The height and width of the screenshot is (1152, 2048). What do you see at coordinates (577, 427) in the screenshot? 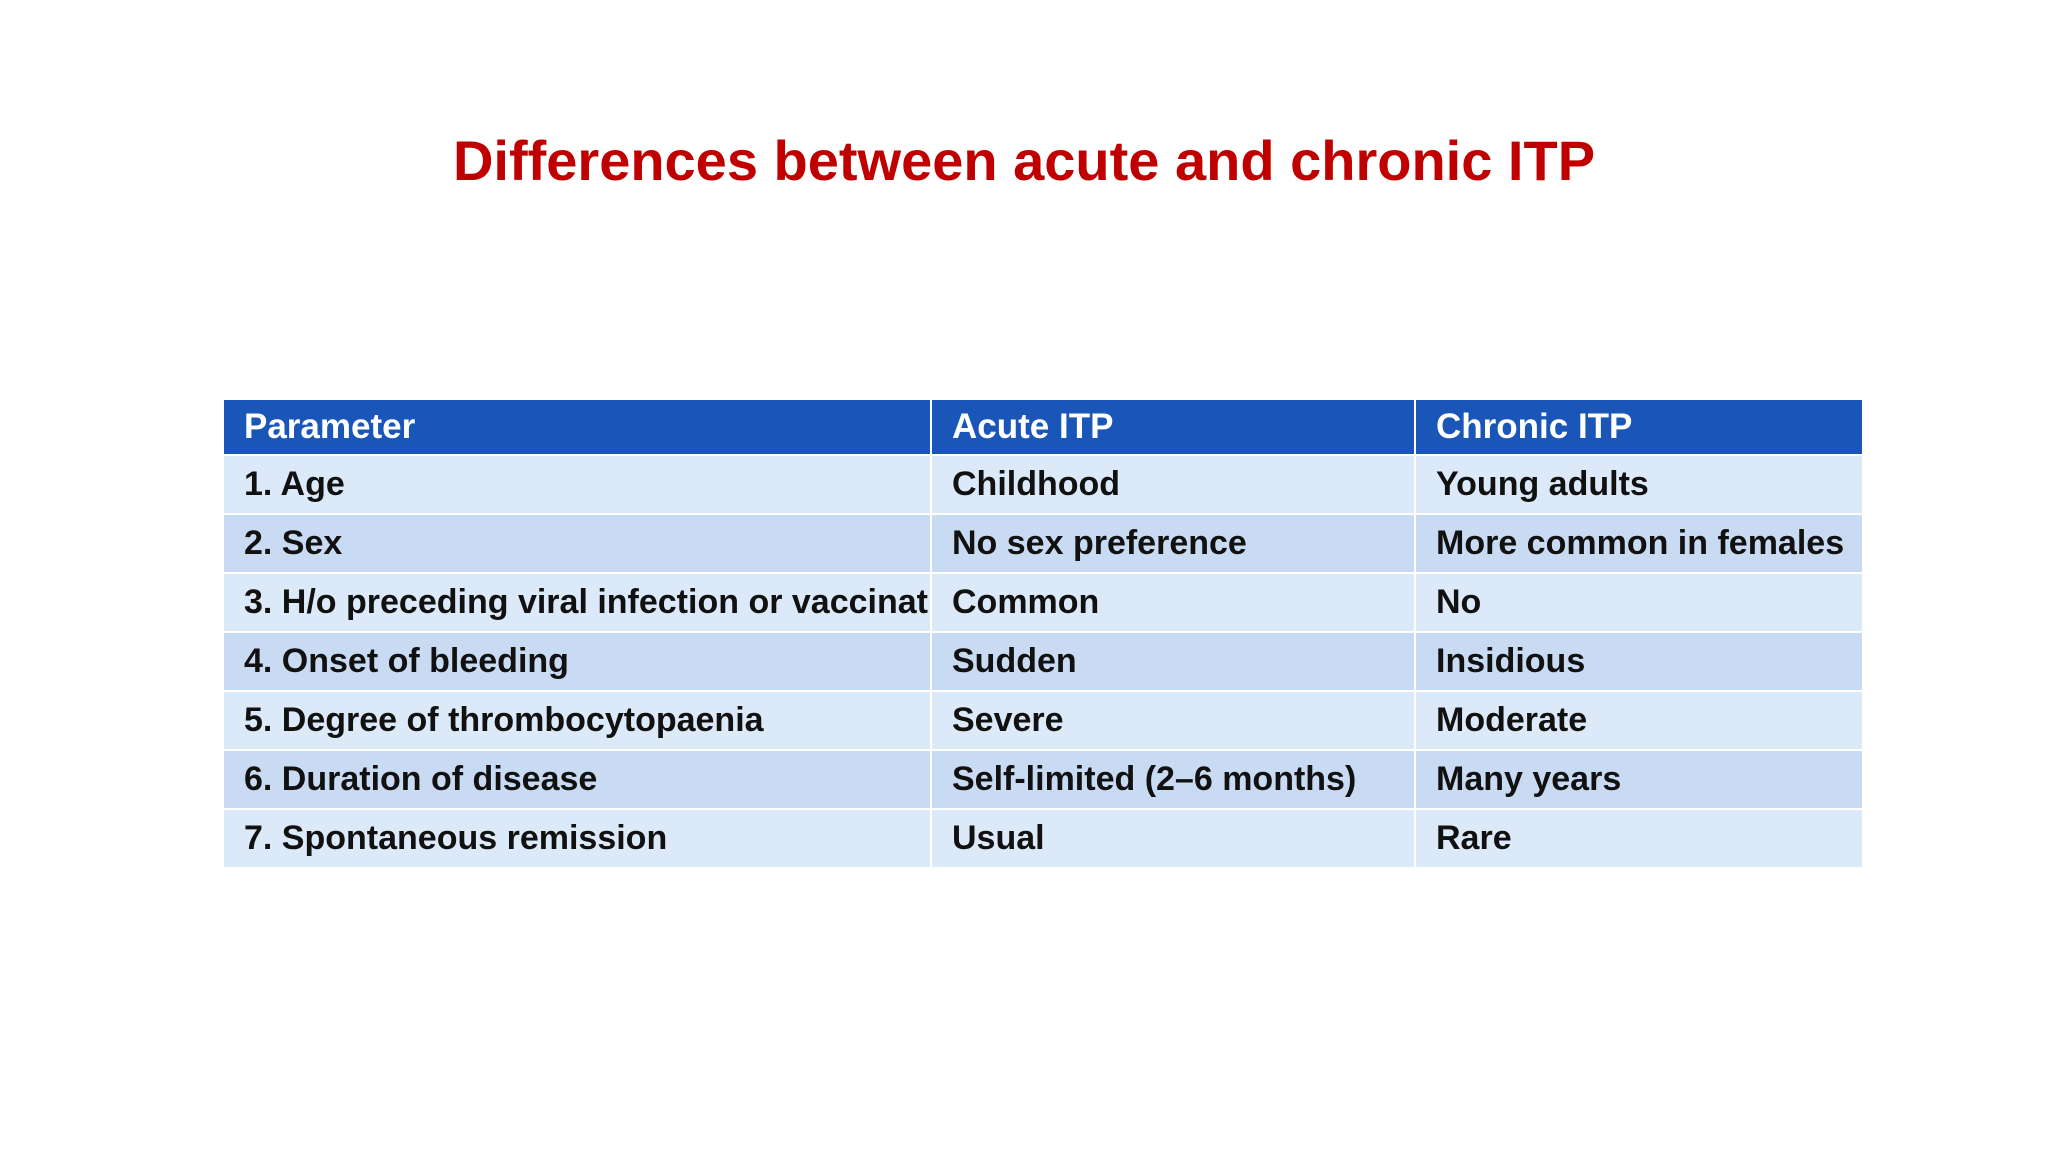
I see `header-parameter: Parameter` at bounding box center [577, 427].